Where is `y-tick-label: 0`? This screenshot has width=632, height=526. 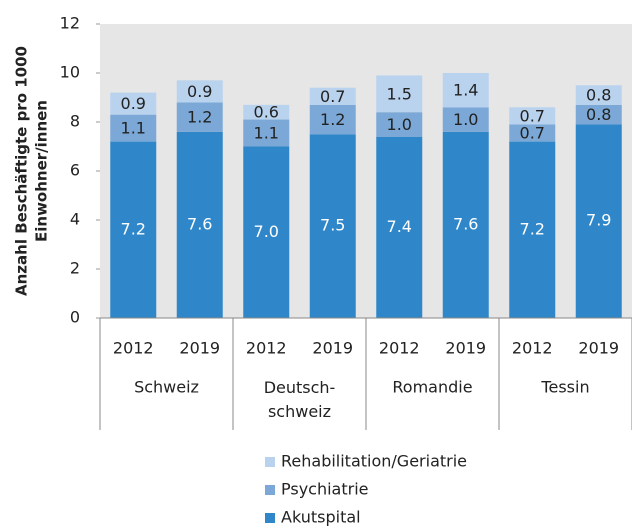
y-tick-label: 0 is located at coordinates (75, 317).